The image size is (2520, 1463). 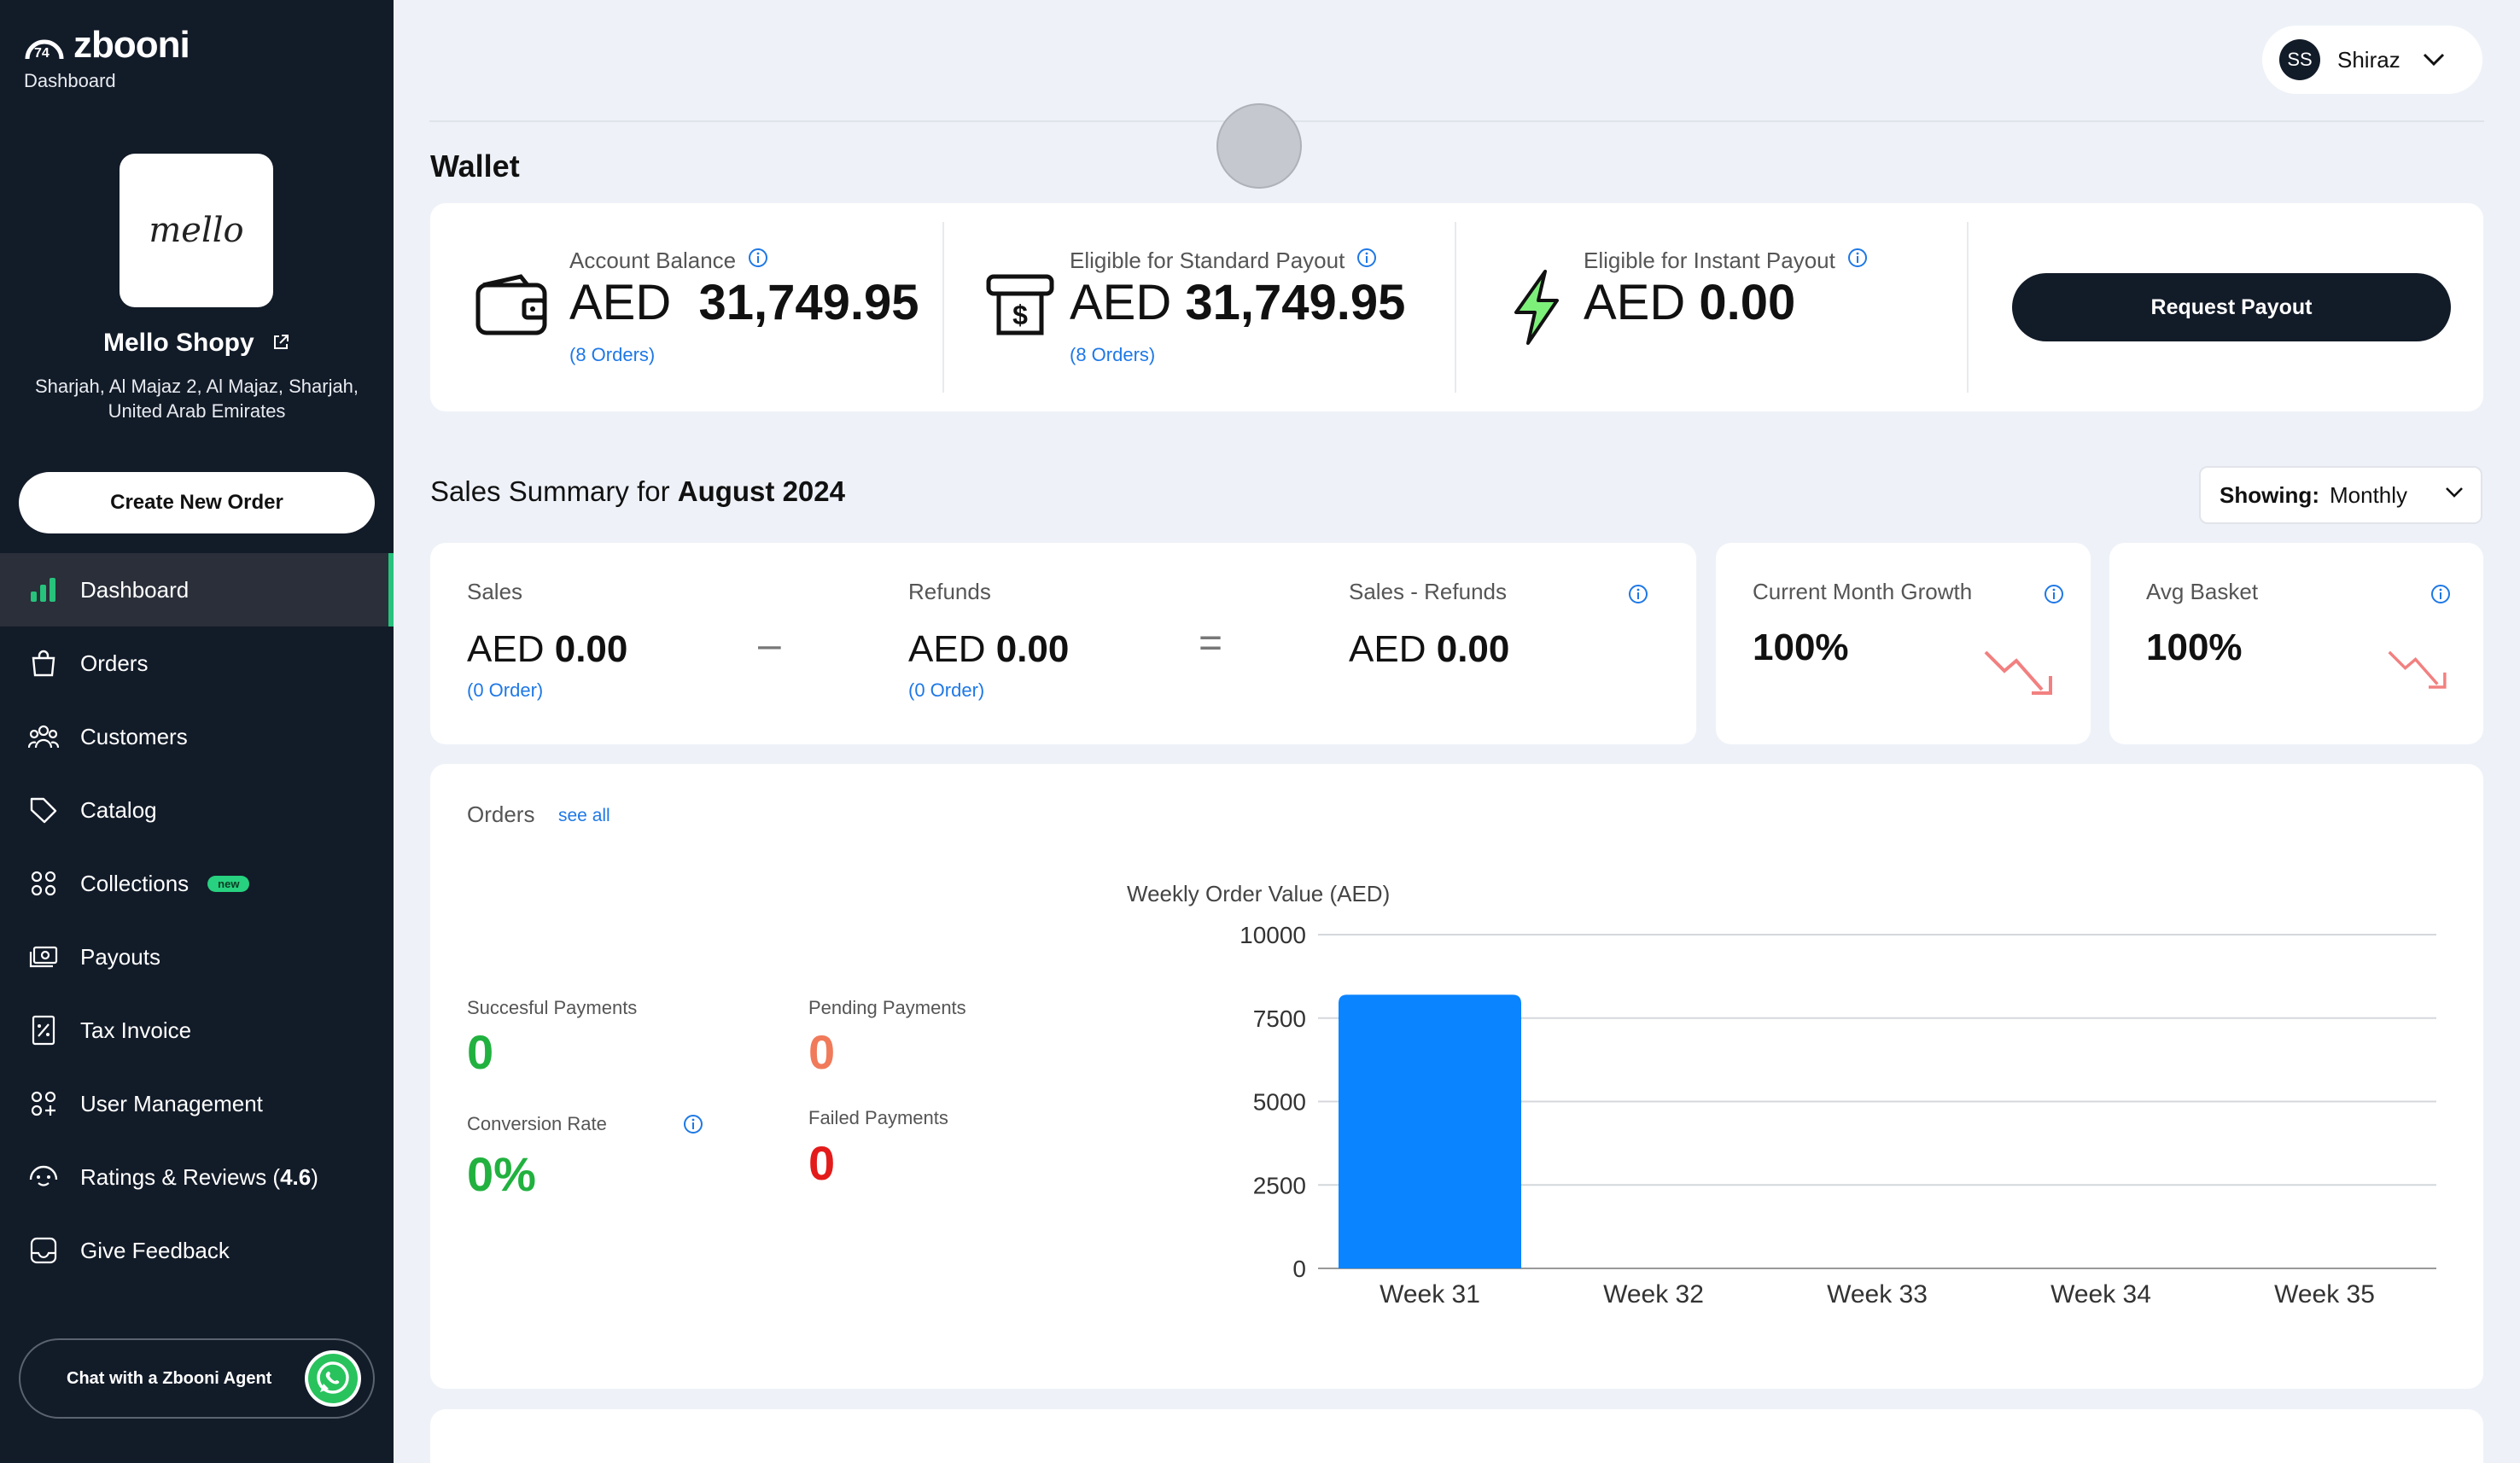 I want to click on growth-card: Current Month Growth 100%, so click(x=1903, y=644).